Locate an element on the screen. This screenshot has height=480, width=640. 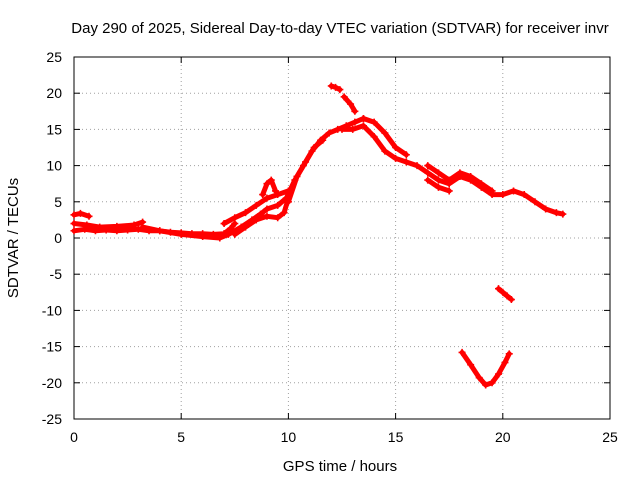
y-tick-label: 15 is located at coordinates (54, 129).